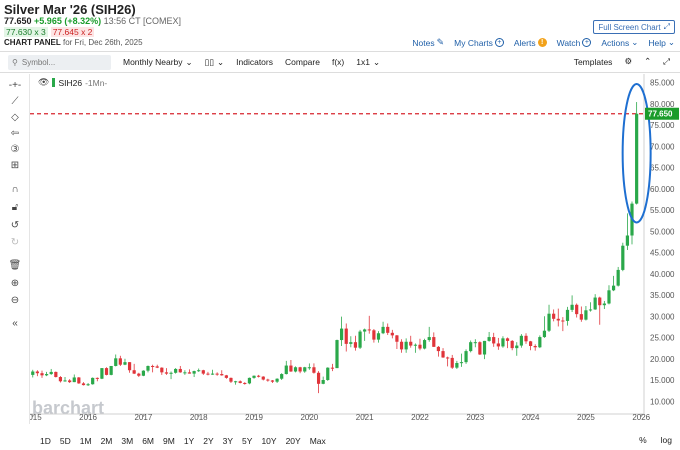 This screenshot has height=450, width=680. What do you see at coordinates (15, 85) in the screenshot?
I see `crosshair-tool-icon: -+-` at bounding box center [15, 85].